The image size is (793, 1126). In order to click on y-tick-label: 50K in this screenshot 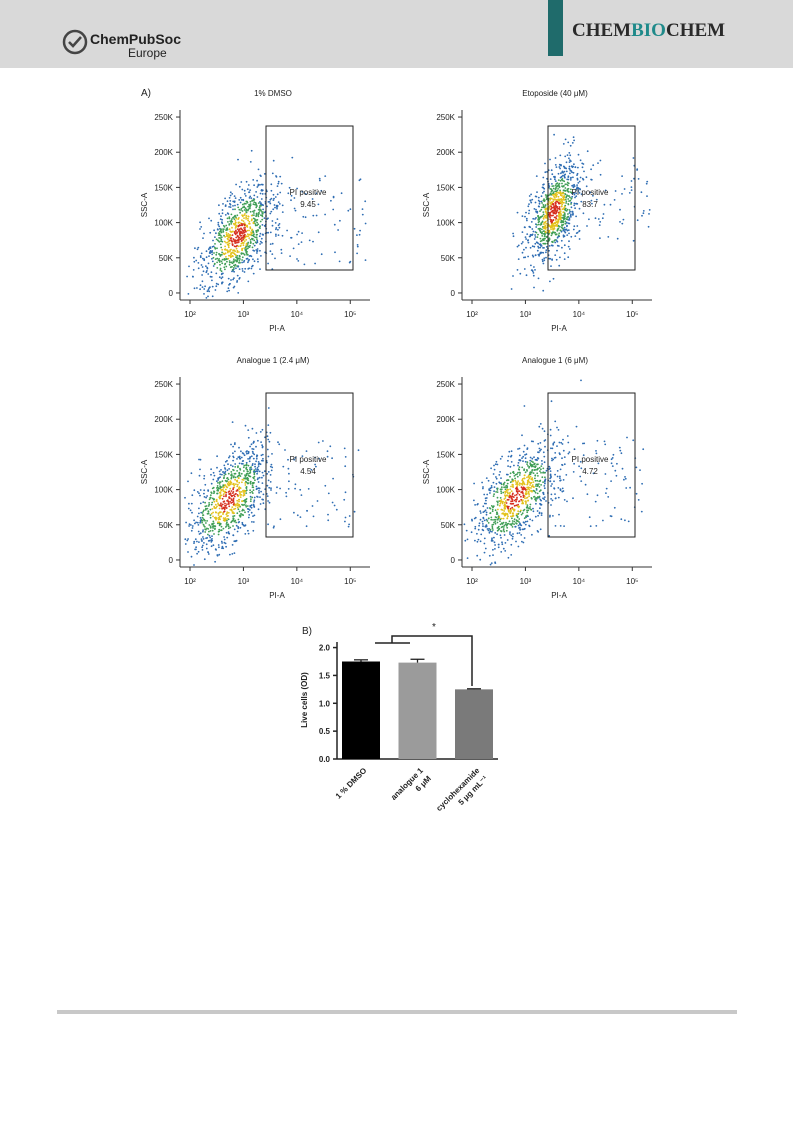, I will do `click(166, 525)`.